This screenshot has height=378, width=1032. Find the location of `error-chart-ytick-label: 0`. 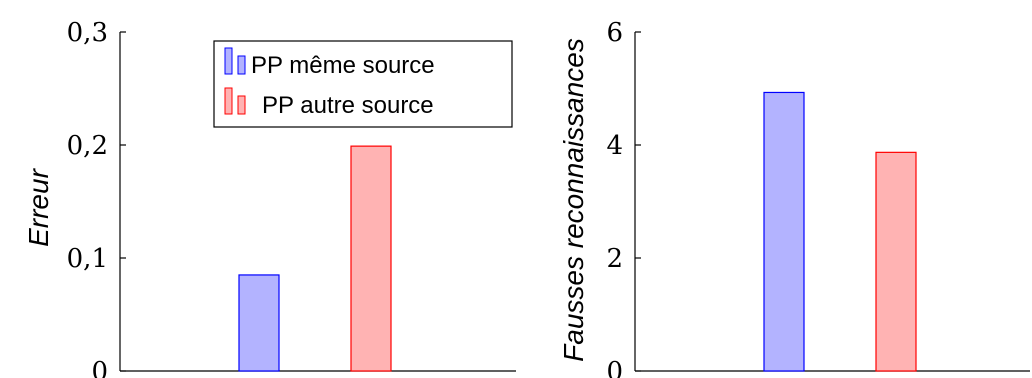

error-chart-ytick-label: 0 is located at coordinates (99, 367).